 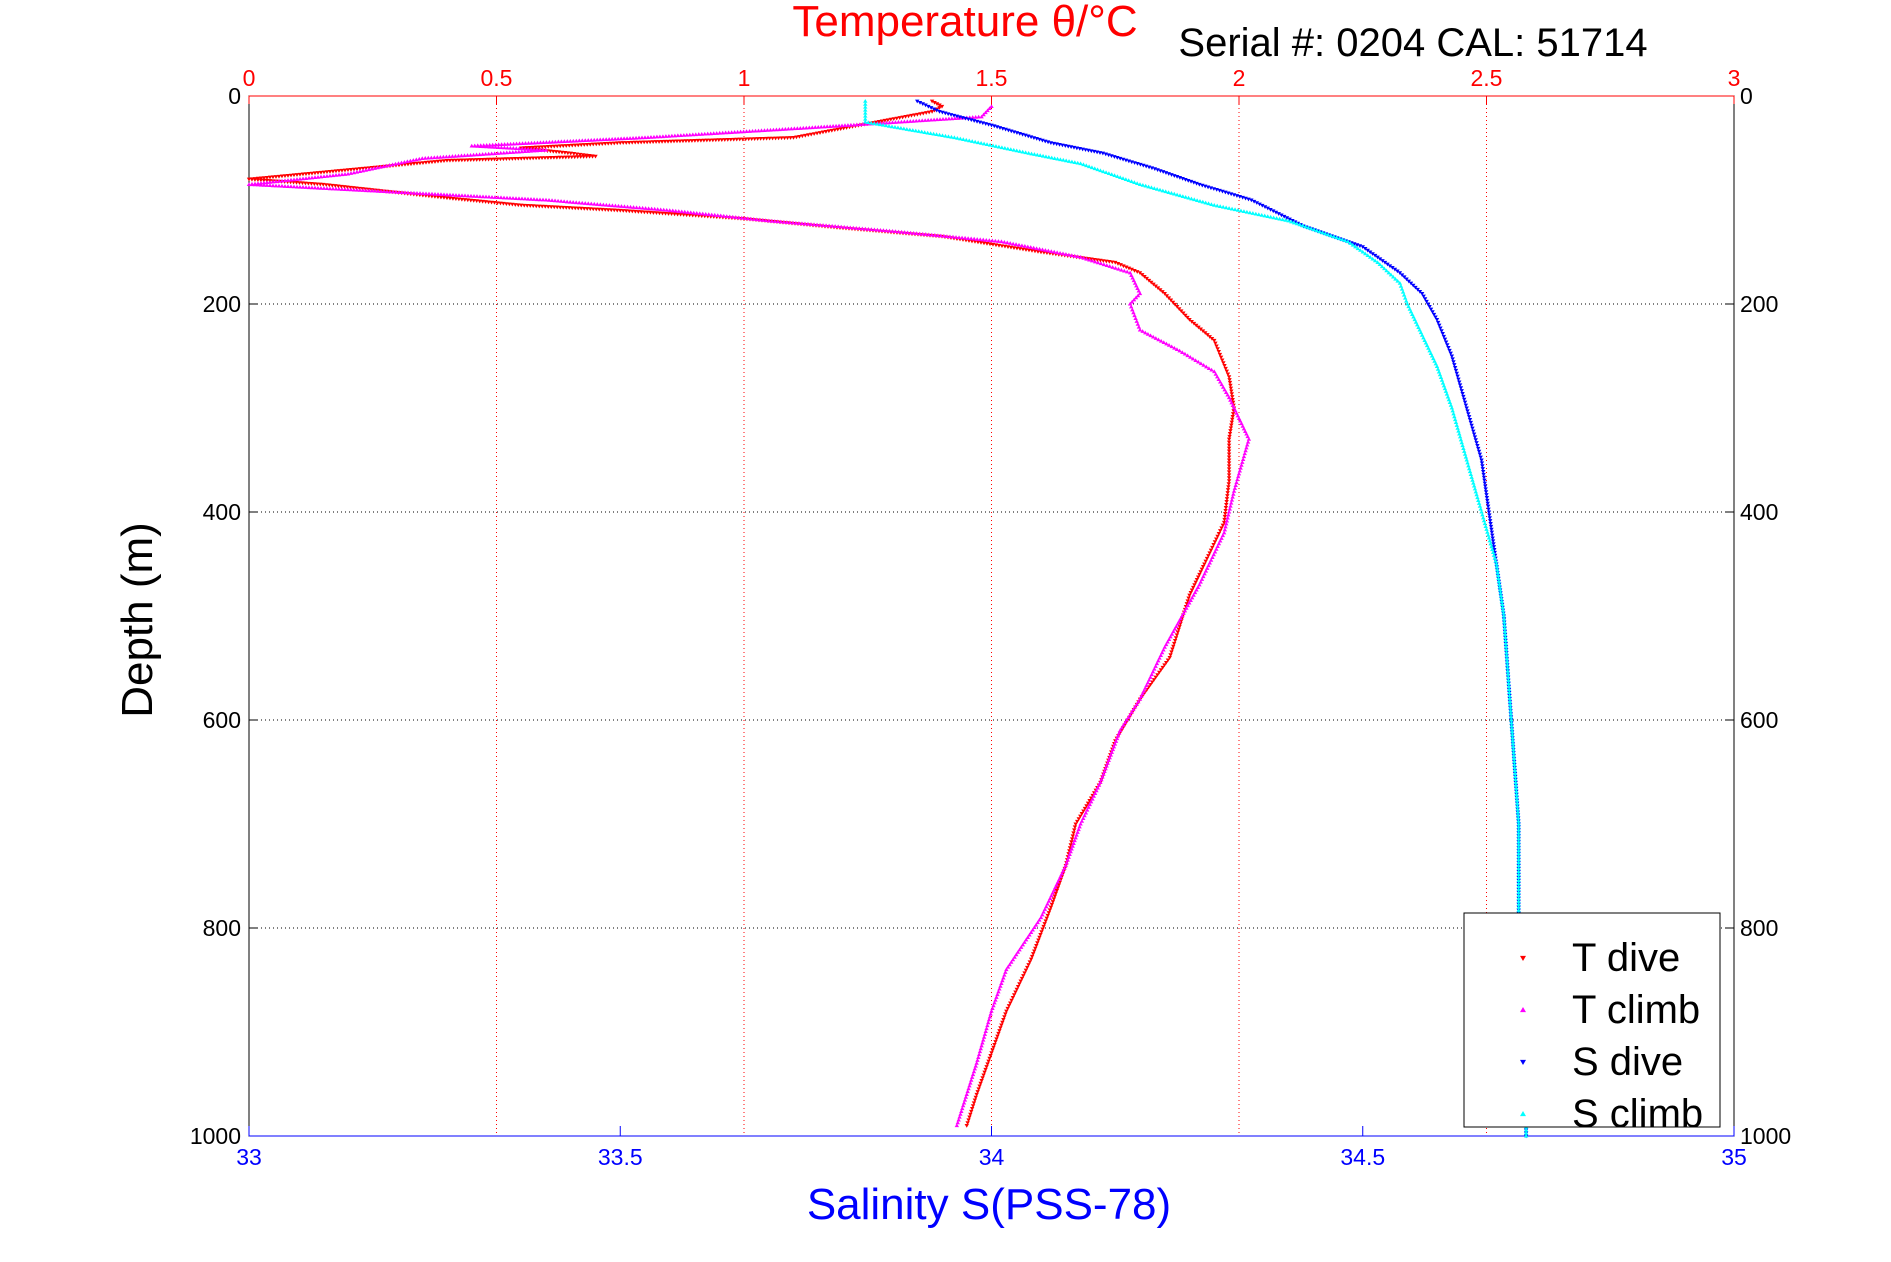 I want to click on temperature-tick-label: 0.5, so click(x=497, y=78).